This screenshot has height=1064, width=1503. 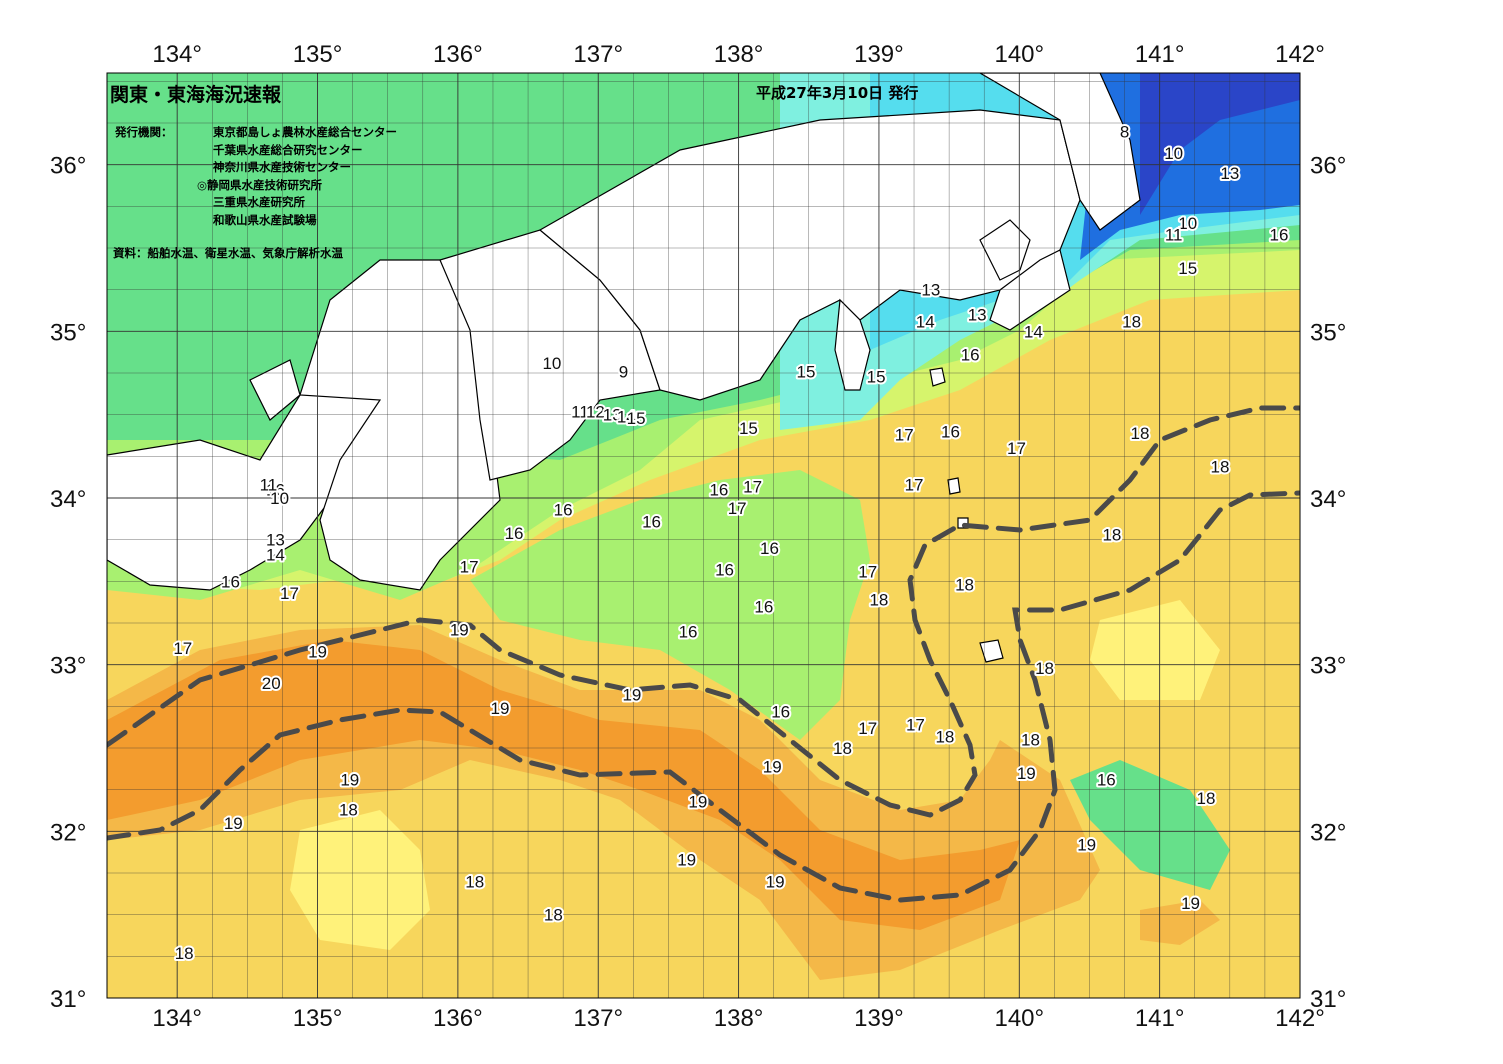 I want to click on agencies-label: 発行機関：, so click(x=144, y=132).